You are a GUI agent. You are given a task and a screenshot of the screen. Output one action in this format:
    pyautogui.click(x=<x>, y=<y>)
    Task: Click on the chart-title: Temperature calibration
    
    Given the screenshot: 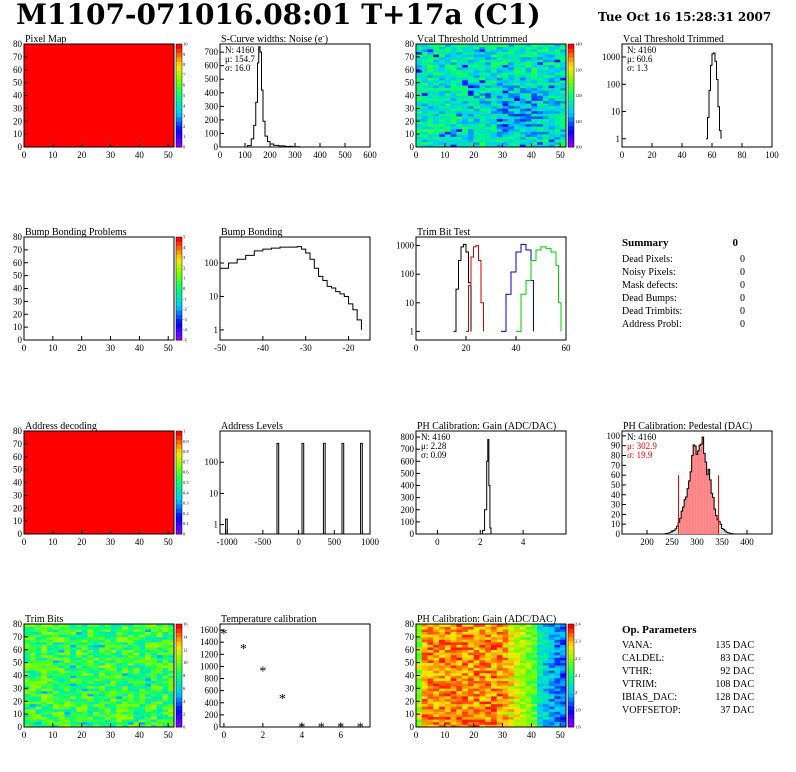 What is the action you would take?
    pyautogui.click(x=269, y=619)
    